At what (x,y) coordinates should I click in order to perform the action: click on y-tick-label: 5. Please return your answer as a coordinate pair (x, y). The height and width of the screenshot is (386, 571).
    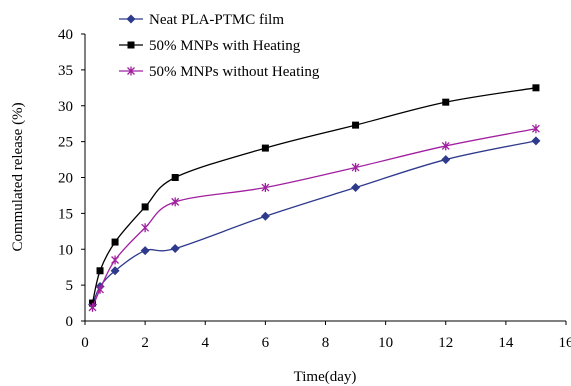
    Looking at the image, I should click on (70, 286).